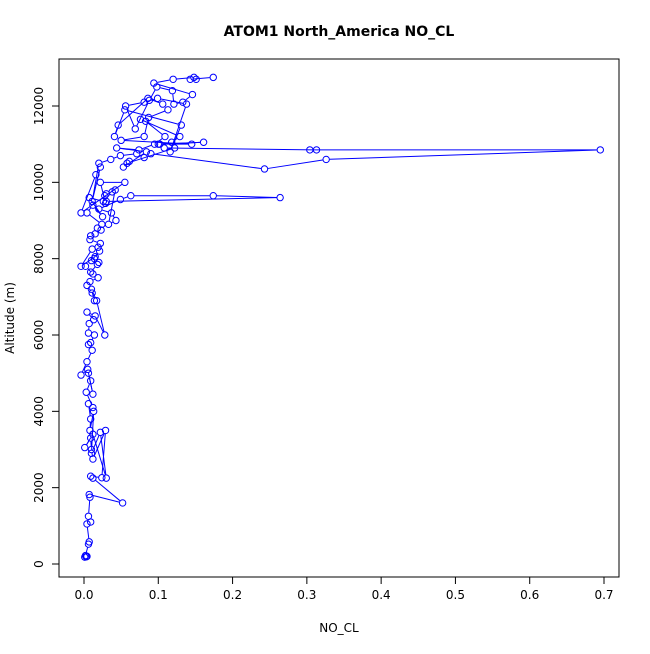  I want to click on x-tick-label: 0.3, so click(306, 595).